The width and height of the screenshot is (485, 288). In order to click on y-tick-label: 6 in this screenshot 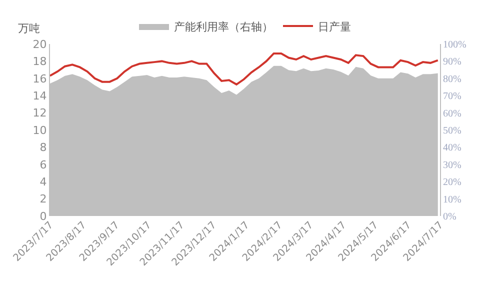, I will do `click(43, 165)`.